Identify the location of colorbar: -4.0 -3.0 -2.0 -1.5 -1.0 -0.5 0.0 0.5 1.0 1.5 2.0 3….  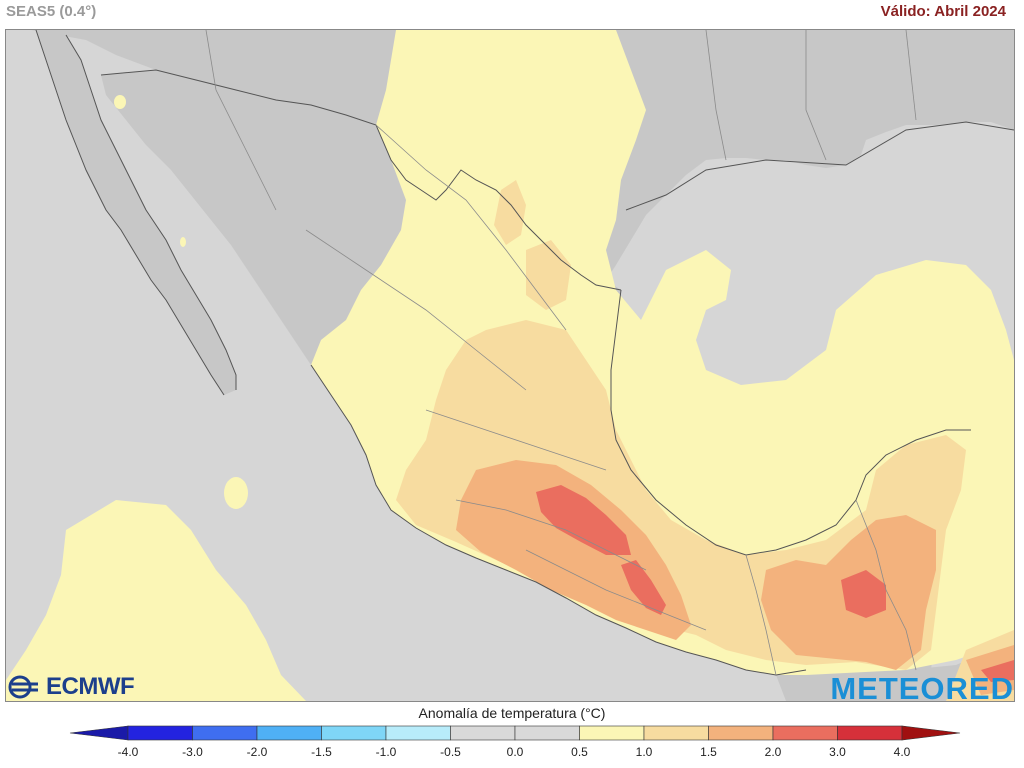
(515, 742).